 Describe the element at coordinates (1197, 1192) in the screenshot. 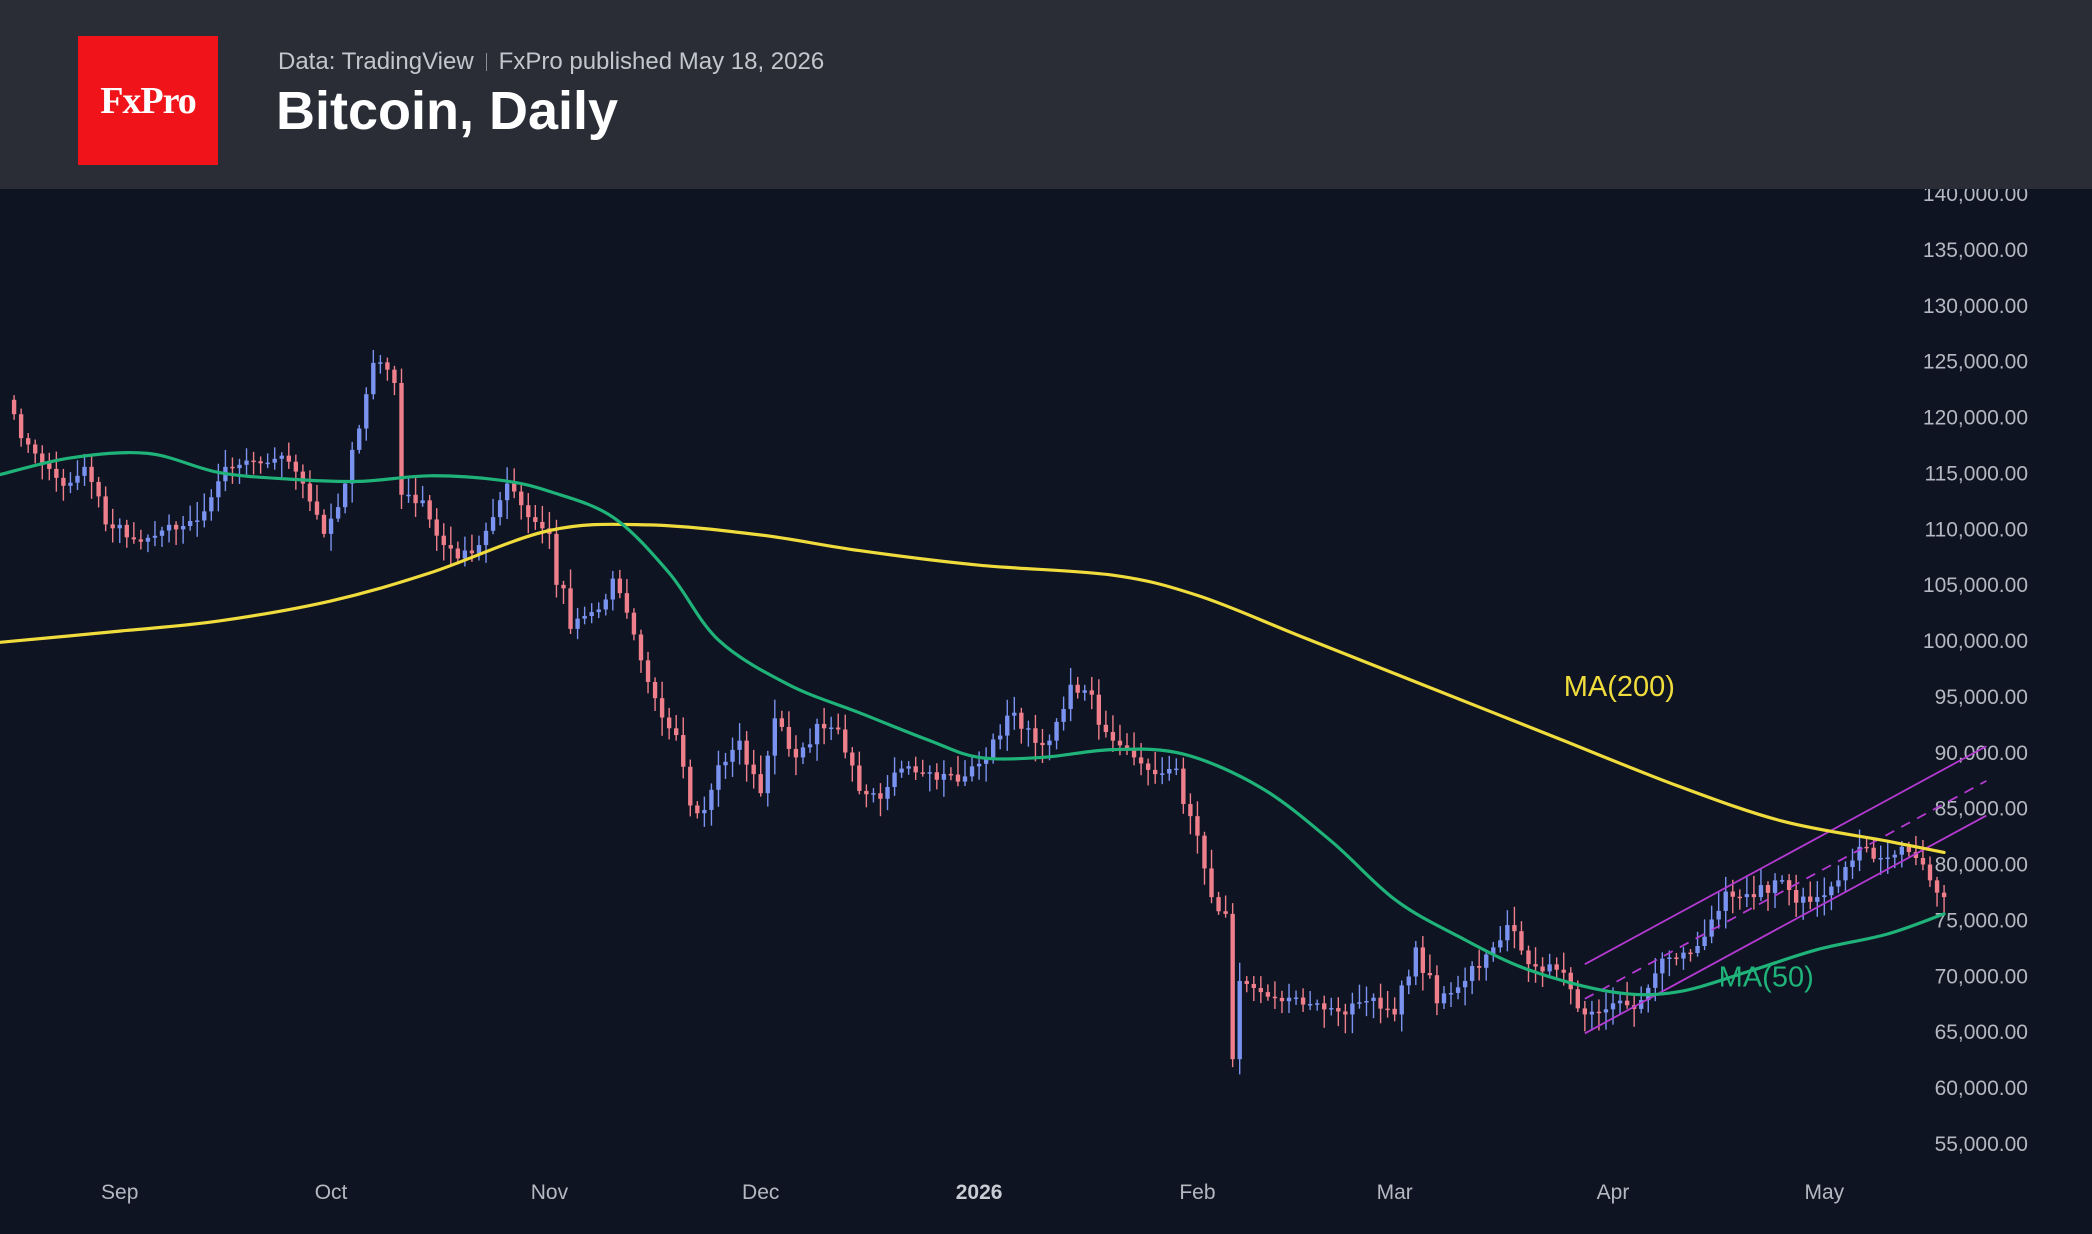

I see `x-tick-label: Feb` at that location.